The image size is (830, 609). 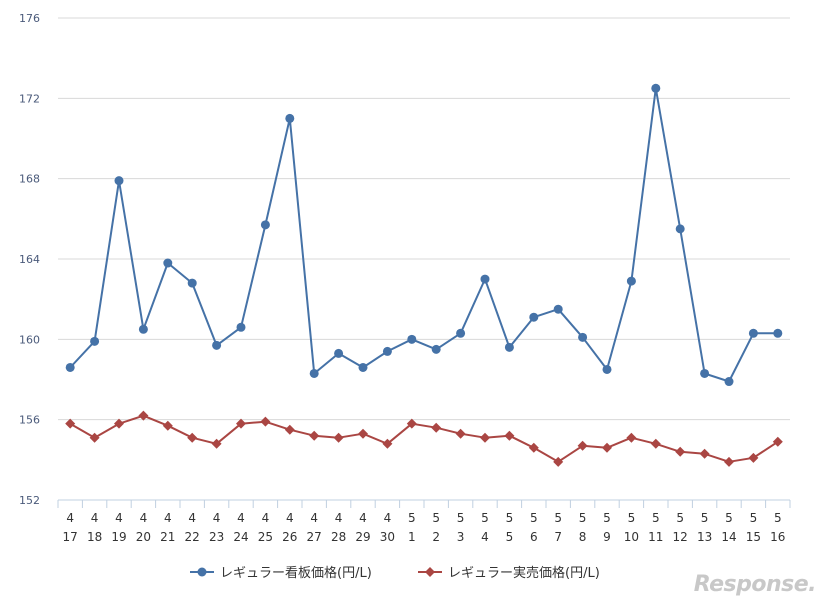 What do you see at coordinates (29, 339) in the screenshot?
I see `y-tick-label: 160` at bounding box center [29, 339].